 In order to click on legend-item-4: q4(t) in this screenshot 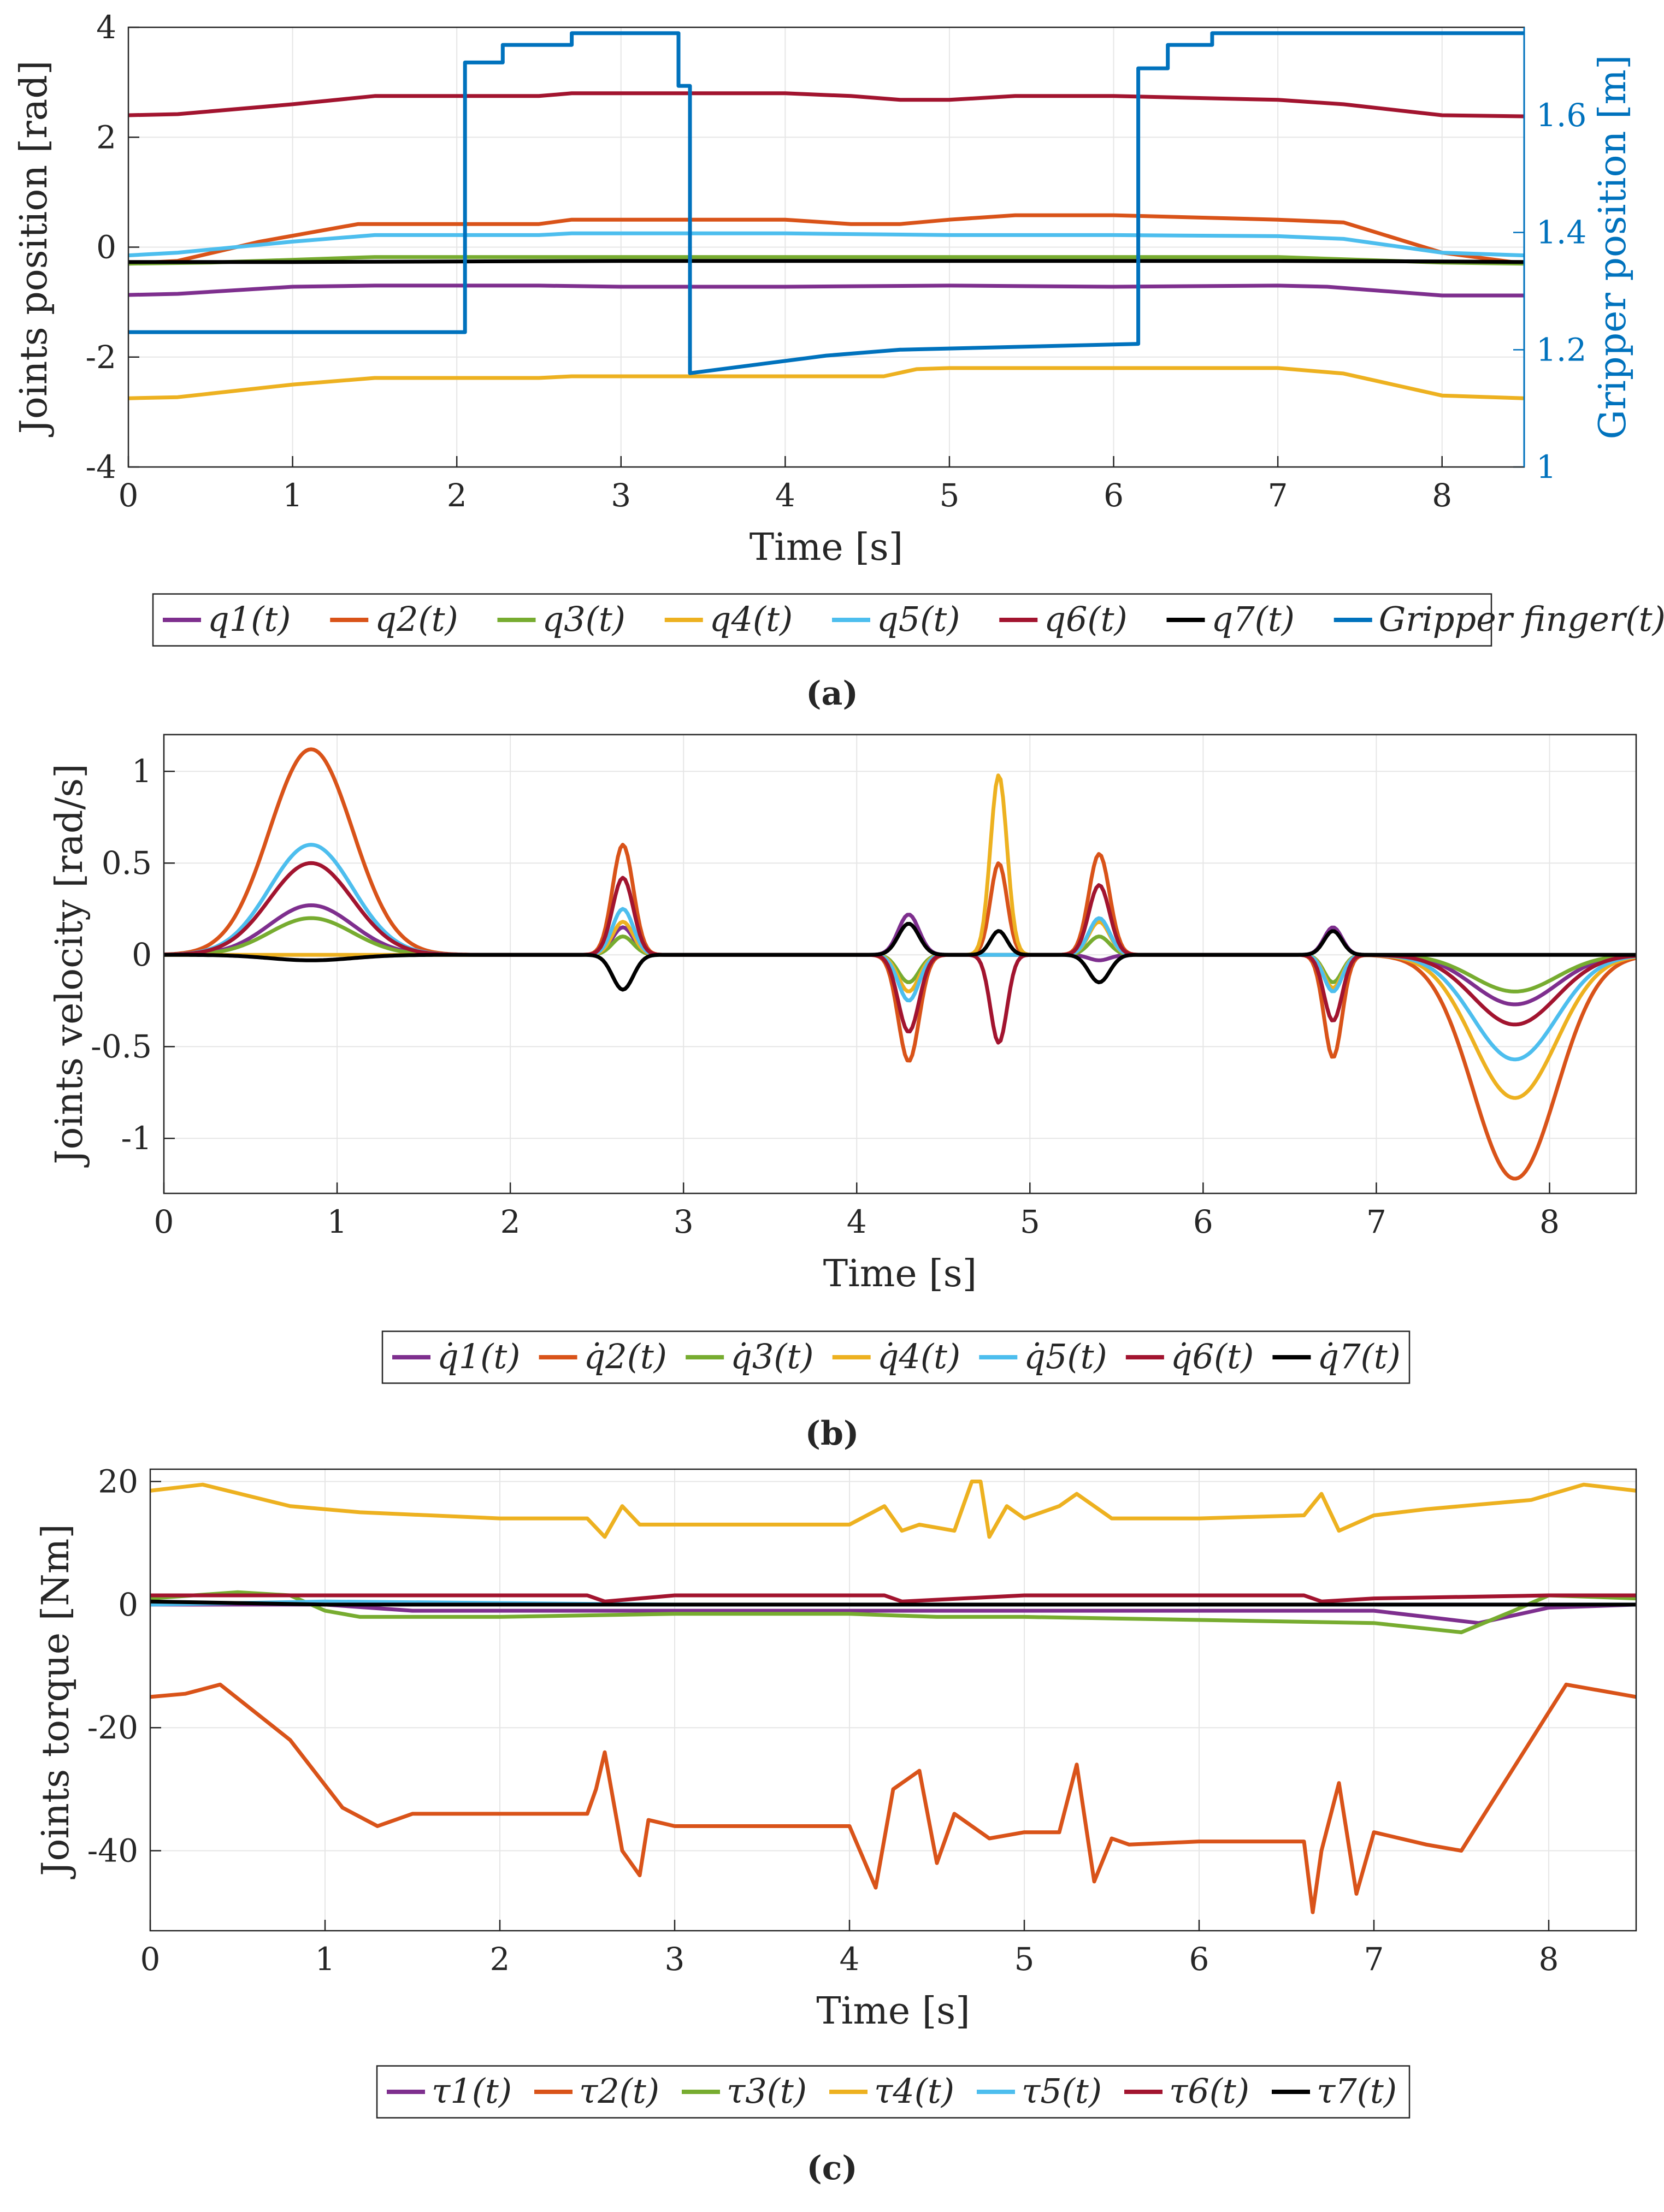, I will do `click(752, 619)`.